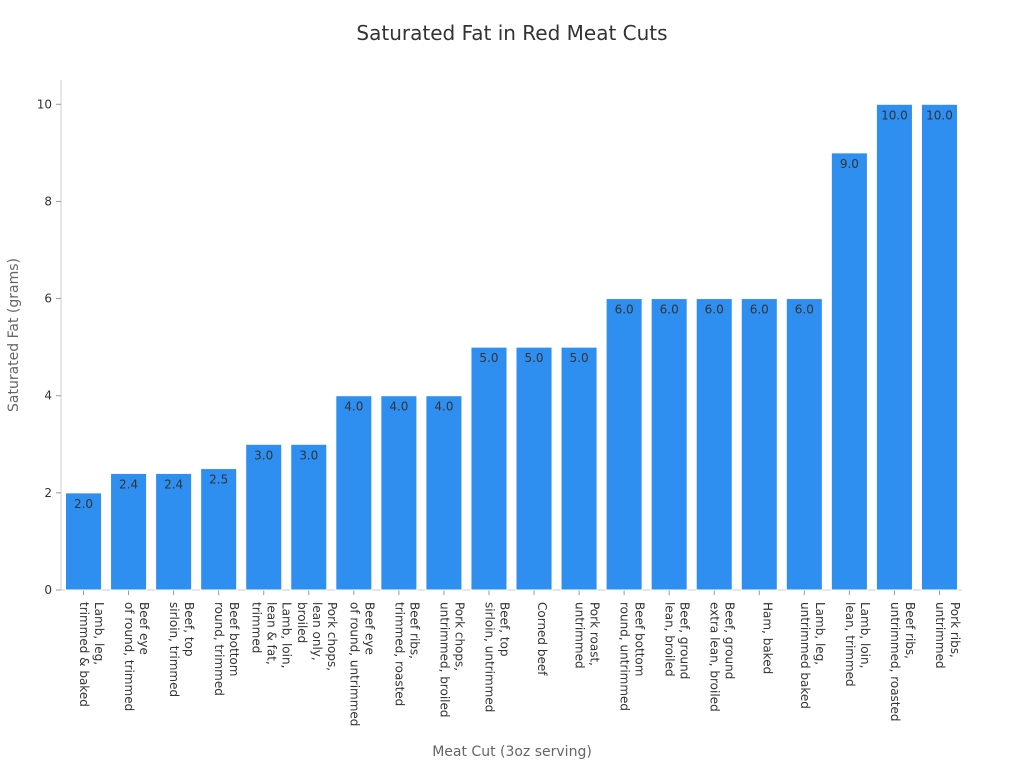 Image resolution: width=1024 pixels, height=768 pixels. What do you see at coordinates (399, 654) in the screenshot?
I see `category-label-line: trimmed, roasted` at bounding box center [399, 654].